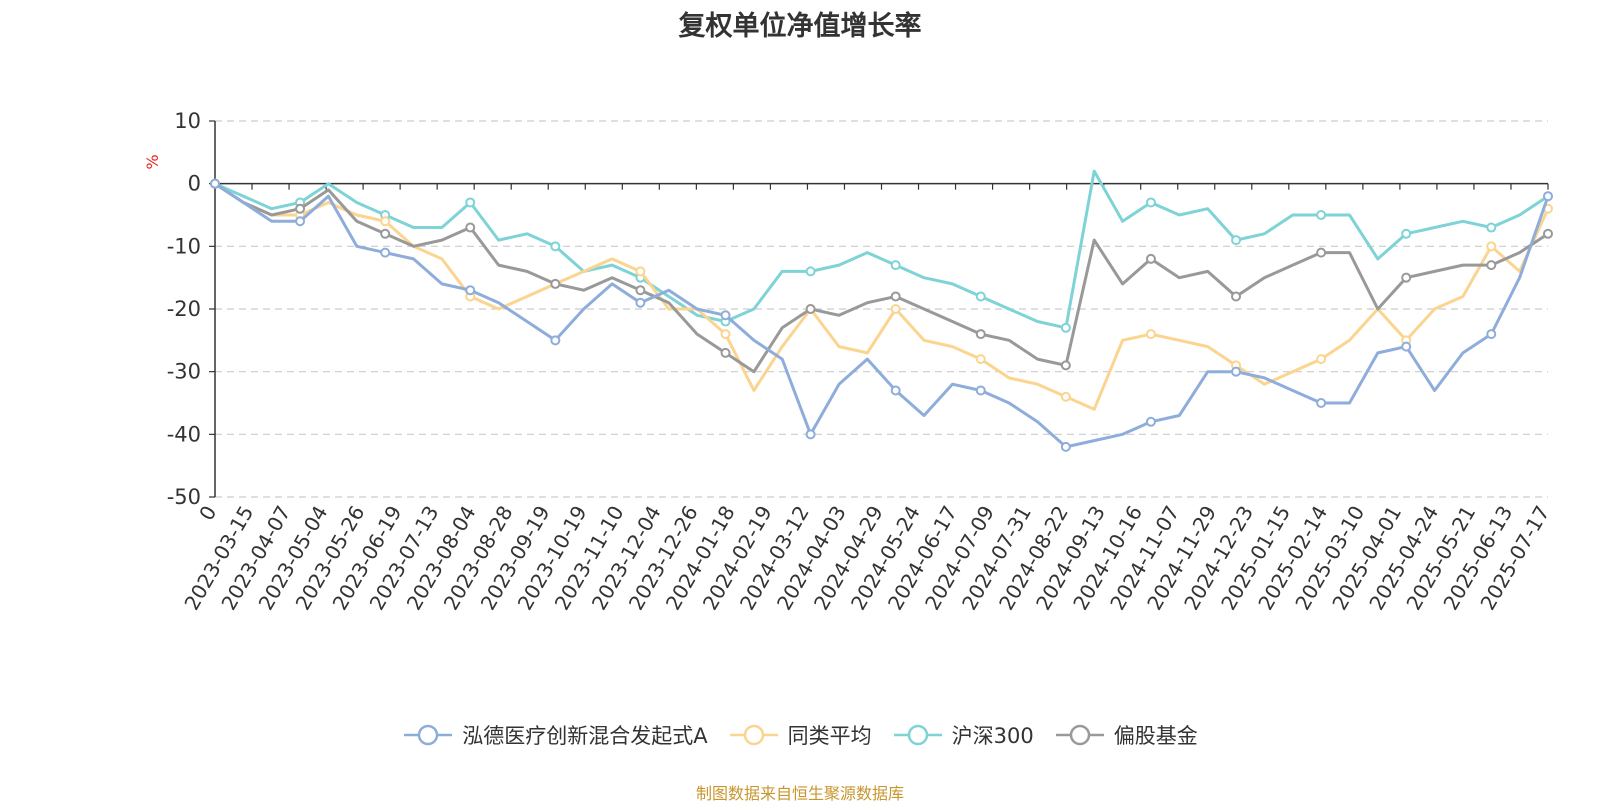 This screenshot has width=1600, height=804. What do you see at coordinates (829, 736) in the screenshot?
I see `legend-label: 同类平均` at bounding box center [829, 736].